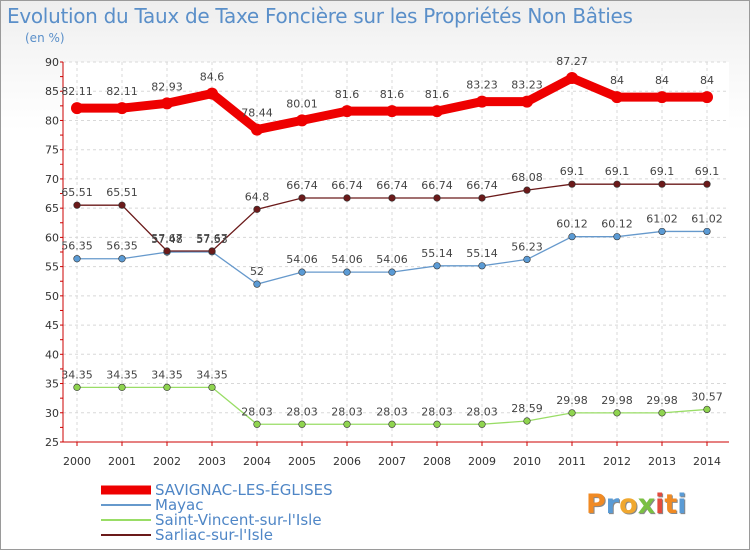 This screenshot has height=551, width=750. I want to click on y-tick-label: 55, so click(52, 267).